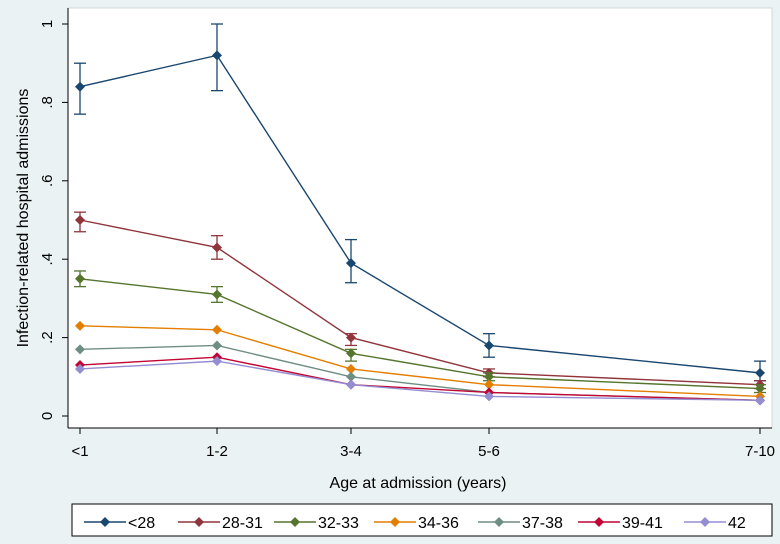  I want to click on y-tick-label: .4, so click(47, 259).